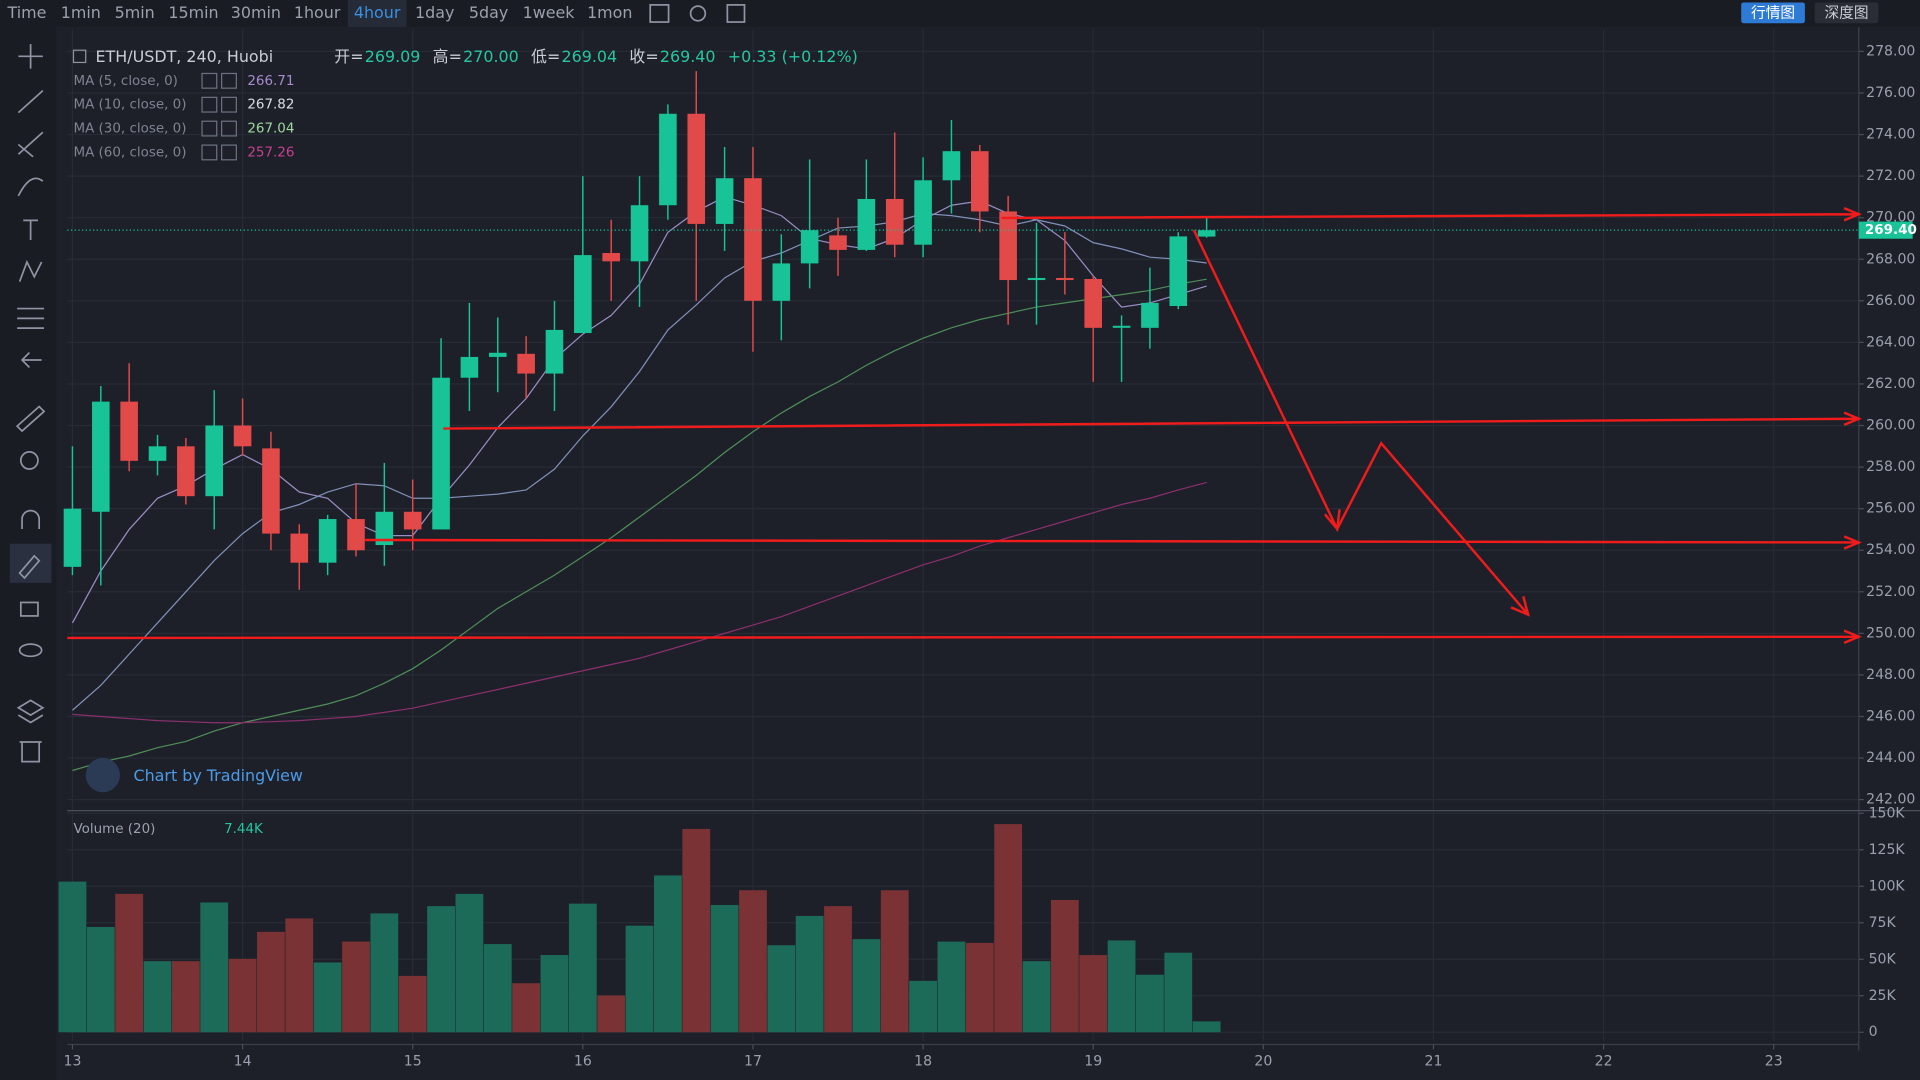 This screenshot has height=1080, width=1920. Describe the element at coordinates (1883, 923) in the screenshot. I see `v-tick-label: 75K` at that location.